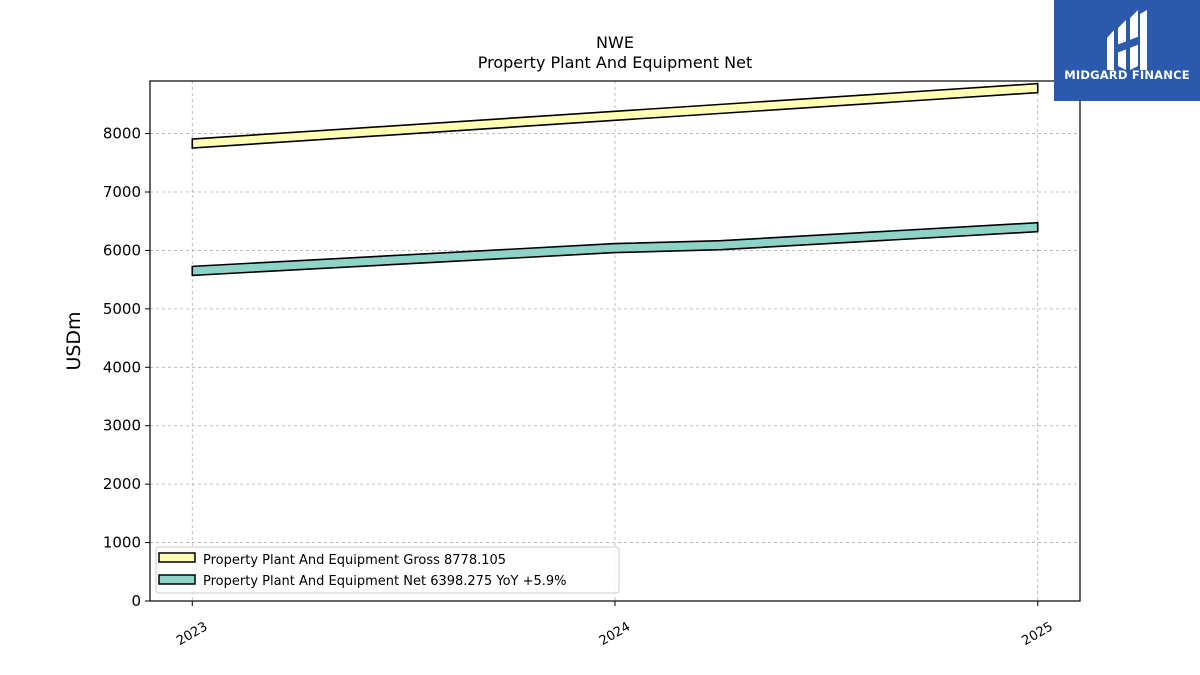 This screenshot has width=1200, height=675. Describe the element at coordinates (1127, 40) in the screenshot. I see `logo-mark-icon` at that location.